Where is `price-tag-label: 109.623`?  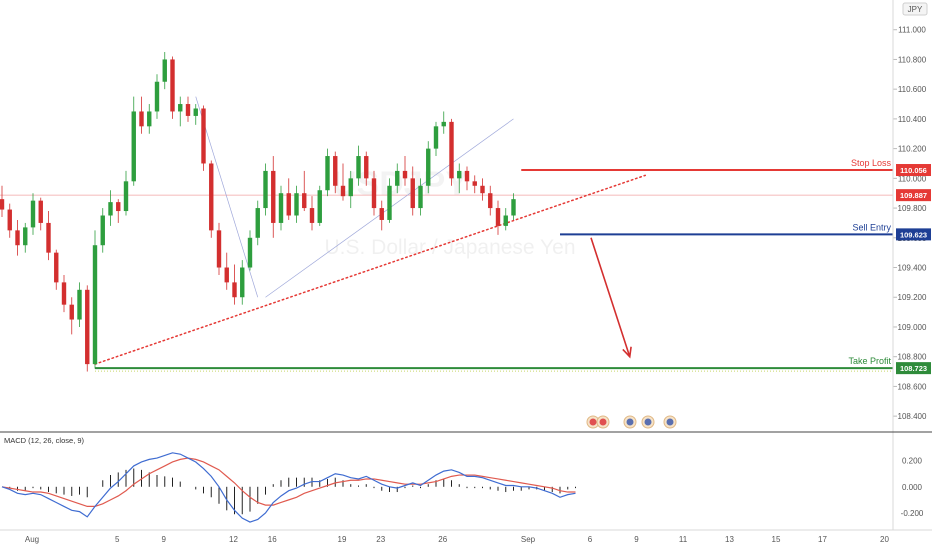
price-tag-label: 109.623 is located at coordinates (913, 234).